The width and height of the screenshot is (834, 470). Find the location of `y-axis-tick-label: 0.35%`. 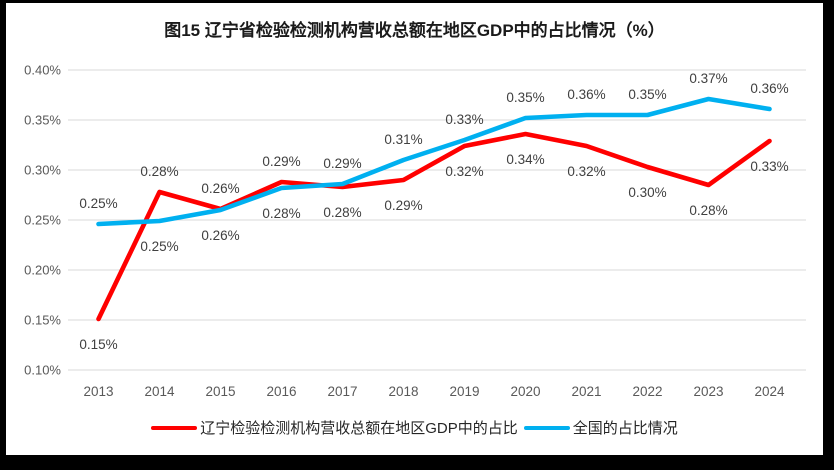

y-axis-tick-label: 0.35% is located at coordinates (42, 120).